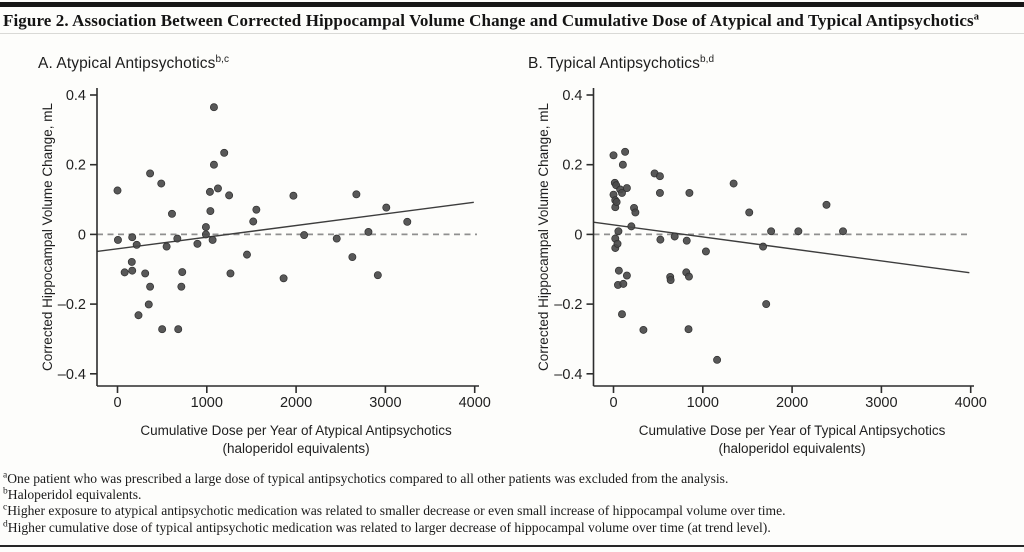  I want to click on y-tick-label: 0.2, so click(572, 166).